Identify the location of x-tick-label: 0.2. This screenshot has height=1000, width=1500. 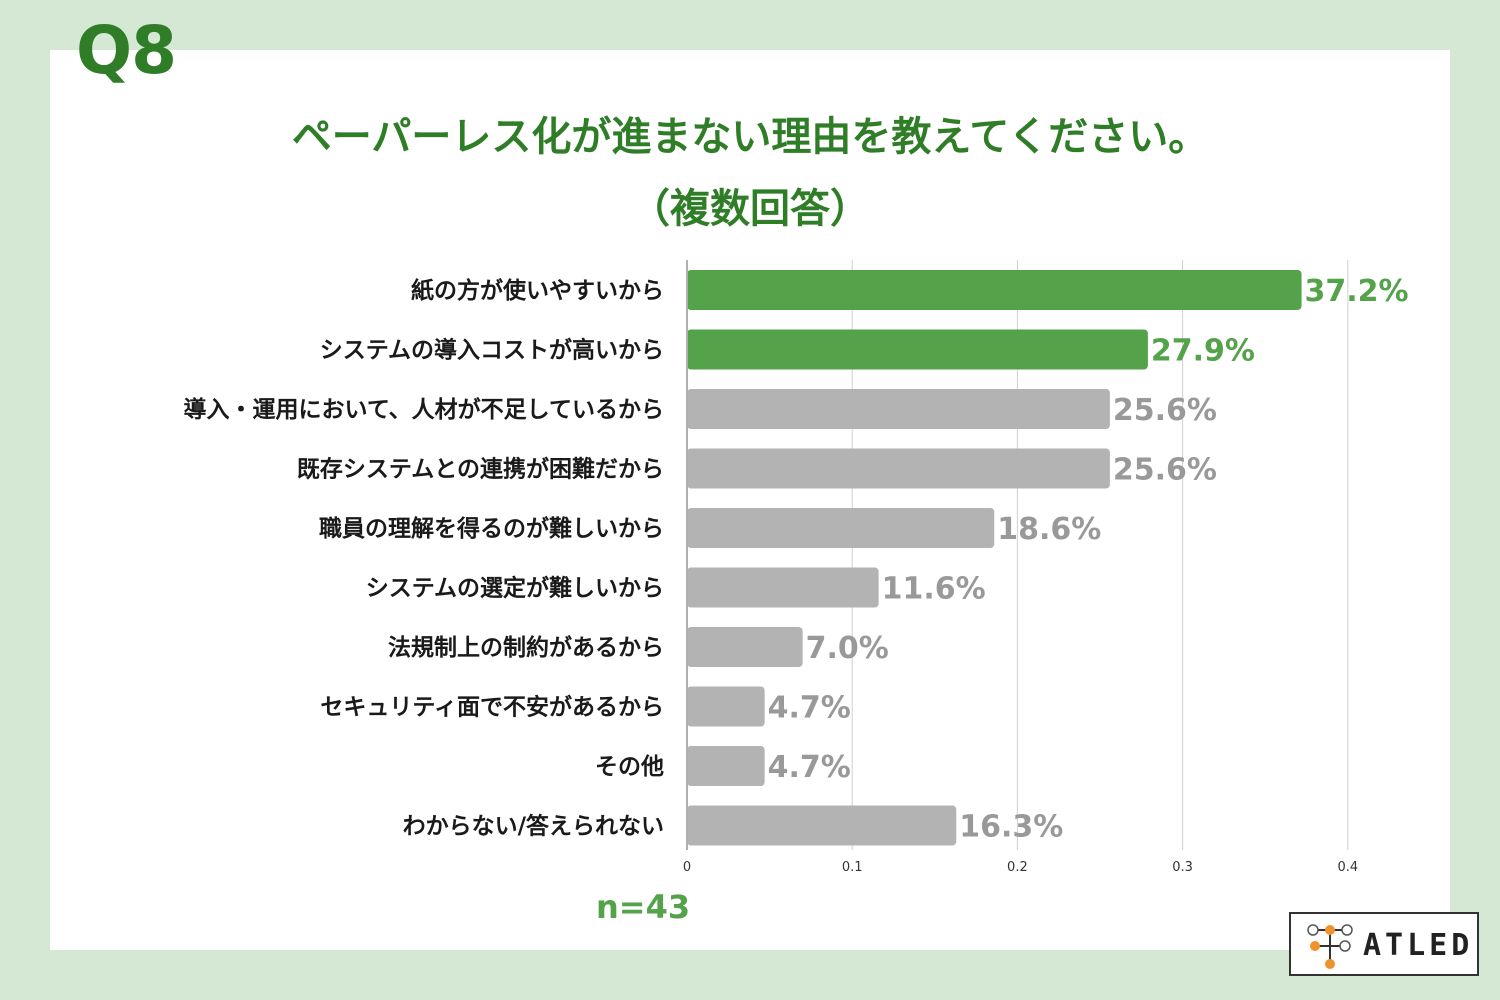
(1017, 867).